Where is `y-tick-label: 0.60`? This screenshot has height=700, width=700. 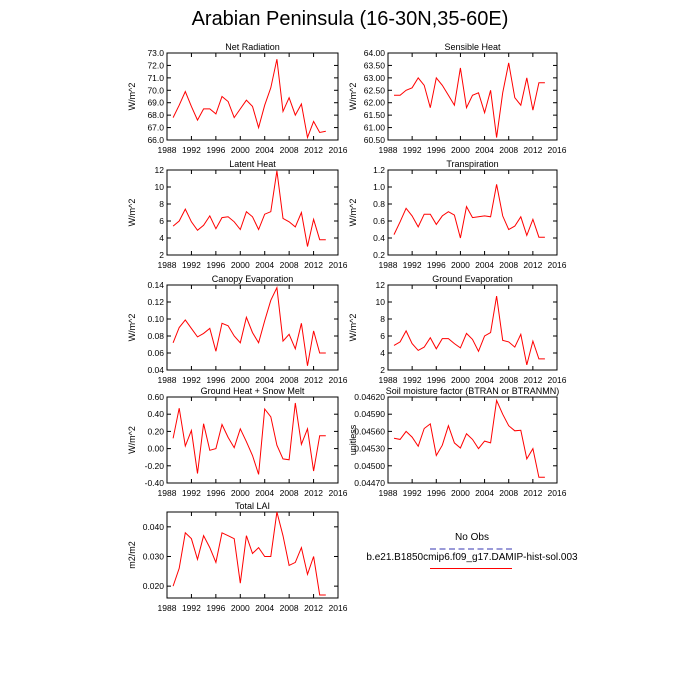 y-tick-label: 0.60 is located at coordinates (155, 397).